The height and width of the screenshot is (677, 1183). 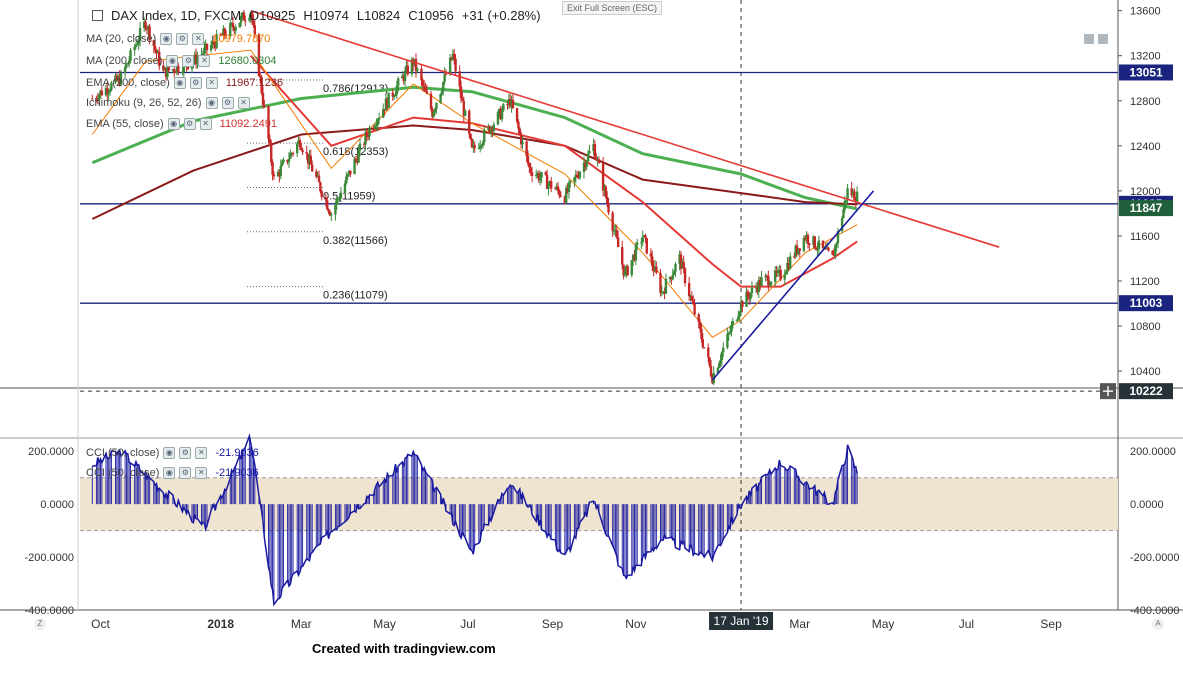 What do you see at coordinates (168, 103) in the screenshot?
I see `legend-ichimoku: Ichimoku (9, 26, 52, 26) ◉ ⚙ ✕` at bounding box center [168, 103].